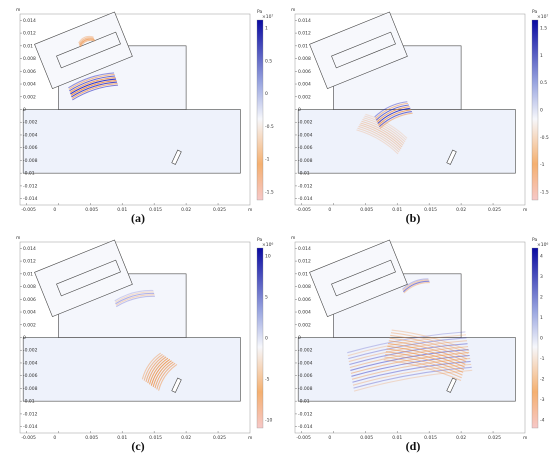 The width and height of the screenshot is (550, 456). Describe the element at coordinates (541, 257) in the screenshot. I see `colorbar-tick-label: 4` at that location.